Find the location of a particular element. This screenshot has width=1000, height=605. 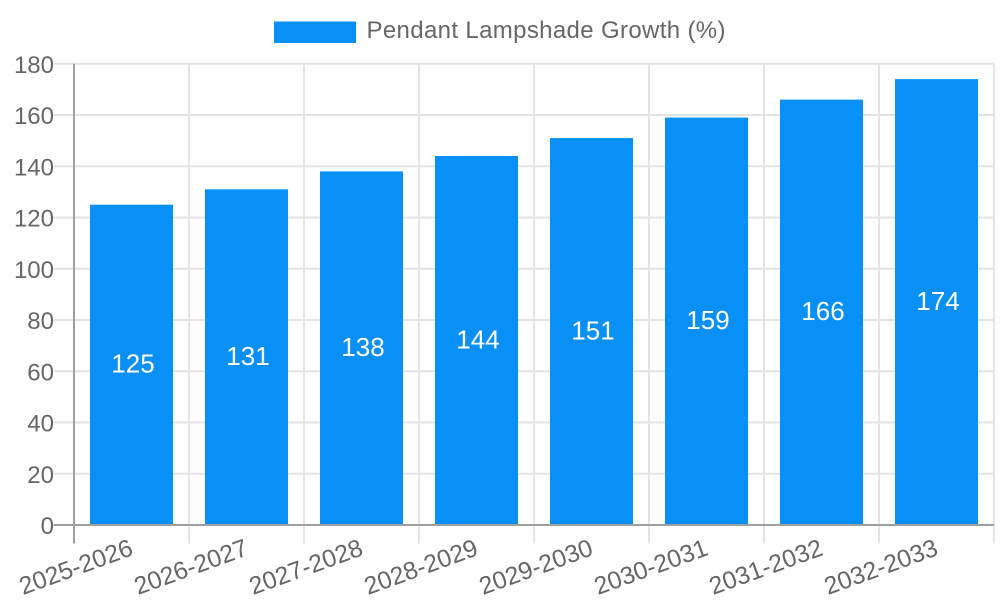

svg-text: 100 is located at coordinates (34, 270).